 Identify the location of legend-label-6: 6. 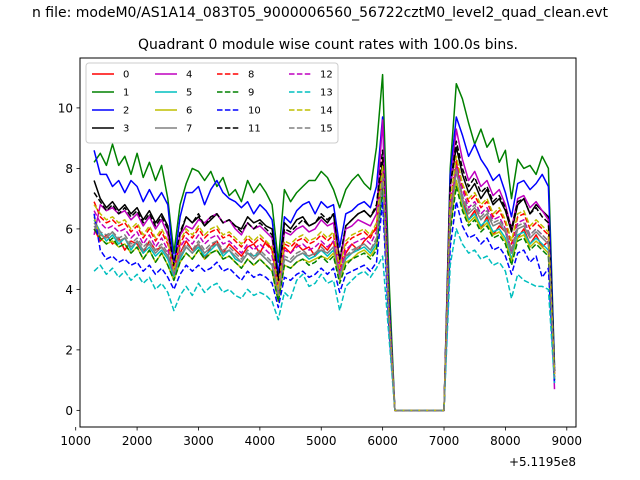
(189, 111).